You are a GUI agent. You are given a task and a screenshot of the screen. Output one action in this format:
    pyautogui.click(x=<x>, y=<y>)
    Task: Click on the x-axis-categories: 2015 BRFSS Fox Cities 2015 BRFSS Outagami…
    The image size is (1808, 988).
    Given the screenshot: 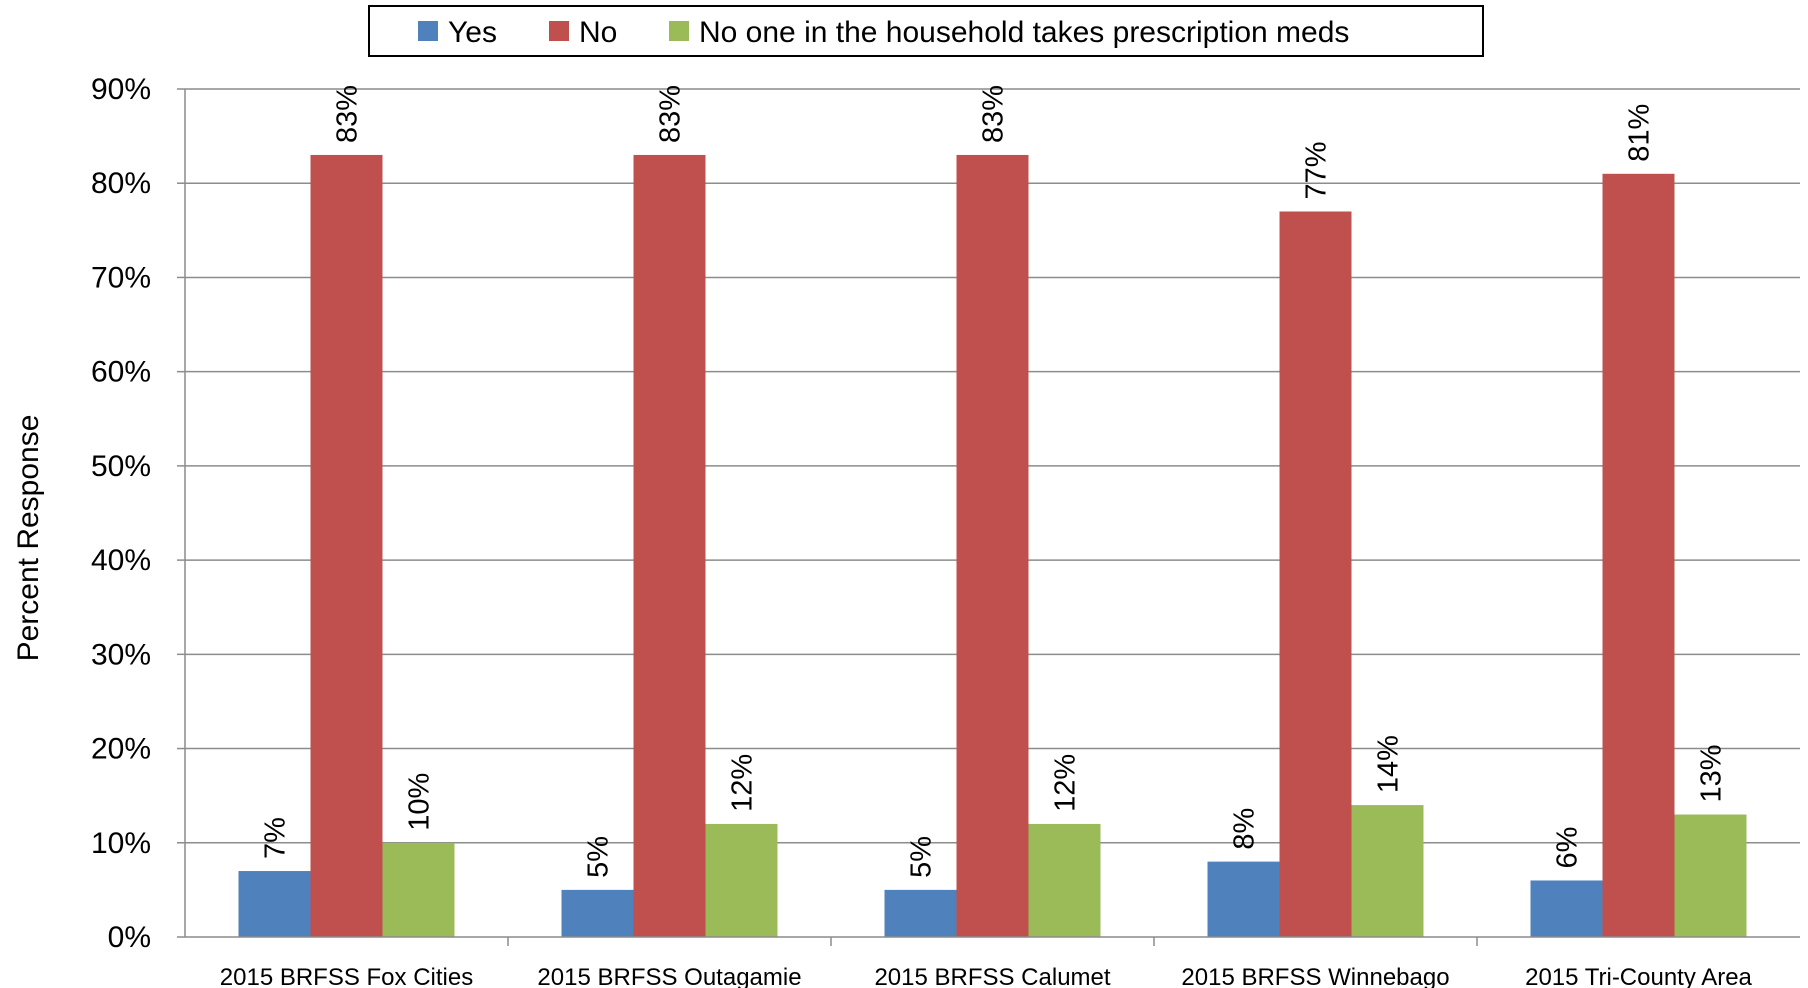 What is the action you would take?
    pyautogui.click(x=986, y=962)
    